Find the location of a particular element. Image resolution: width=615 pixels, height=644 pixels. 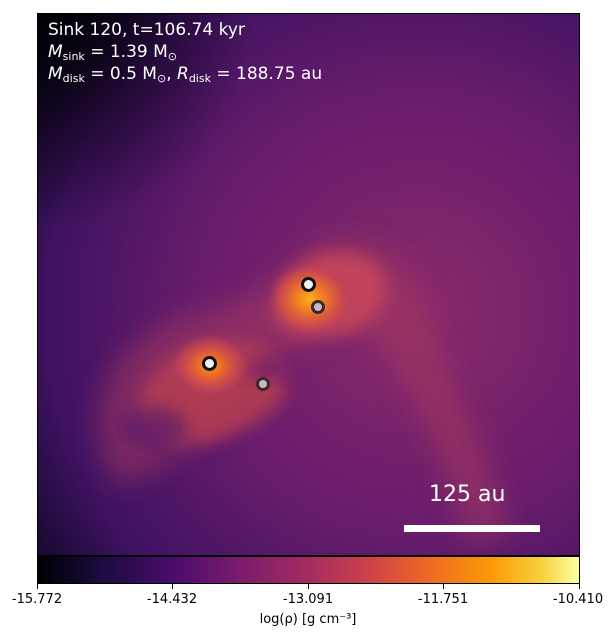

sink-mass-value: = 1.39 M is located at coordinates (126, 52).